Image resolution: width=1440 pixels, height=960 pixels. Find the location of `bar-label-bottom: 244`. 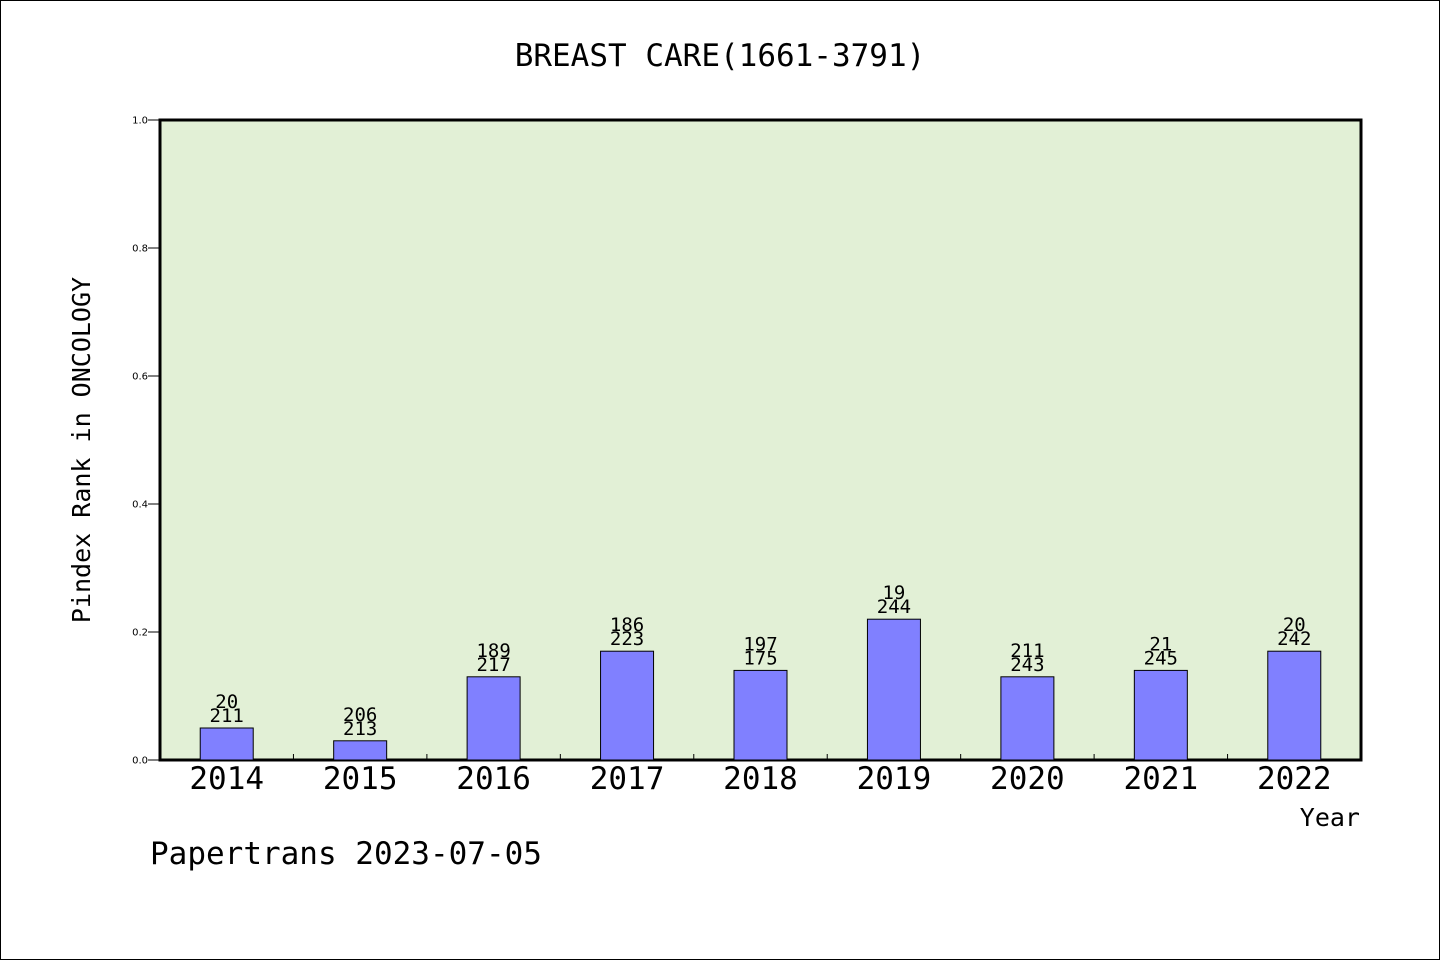

bar-label-bottom: 244 is located at coordinates (894, 607).